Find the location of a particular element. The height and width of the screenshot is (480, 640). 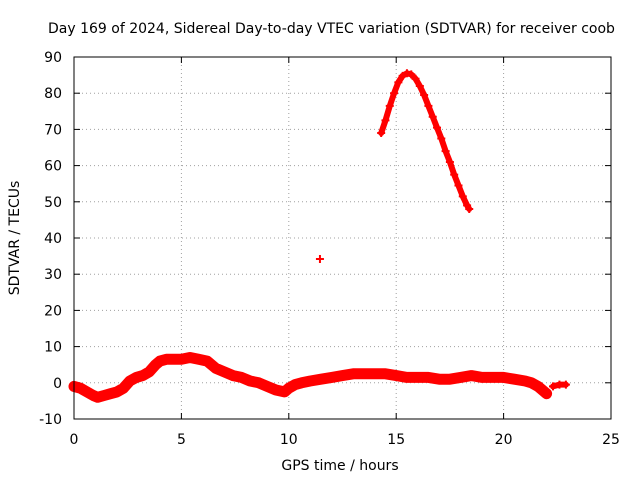

y-tick-label: 90 is located at coordinates (53, 58).